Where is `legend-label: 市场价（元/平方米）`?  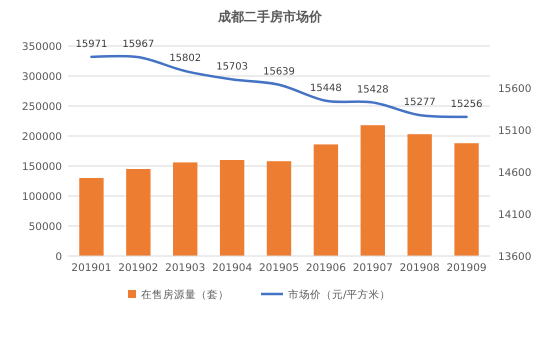
legend-label: 市场价（元/平方米） is located at coordinates (339, 294).